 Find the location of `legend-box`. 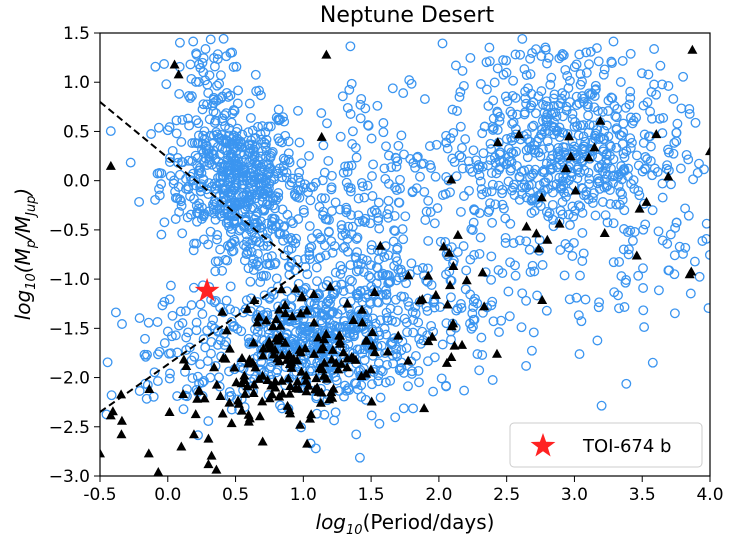

legend-box is located at coordinates (606, 445).